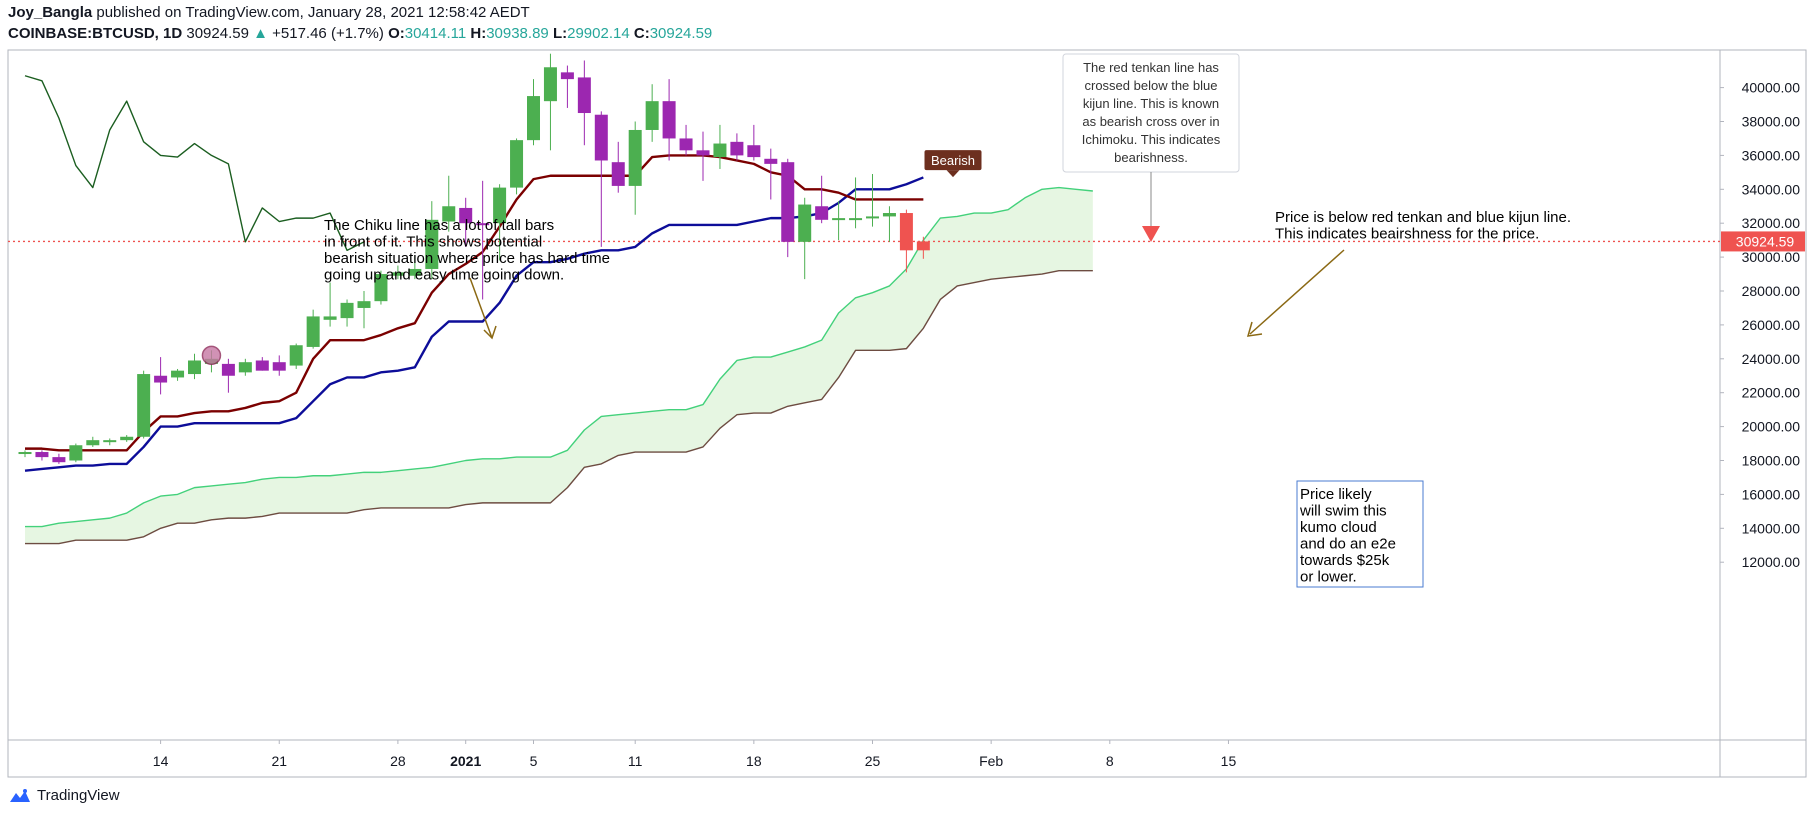 Image resolution: width=1808 pixels, height=819 pixels. I want to click on close-value: 30924.59, so click(681, 33).